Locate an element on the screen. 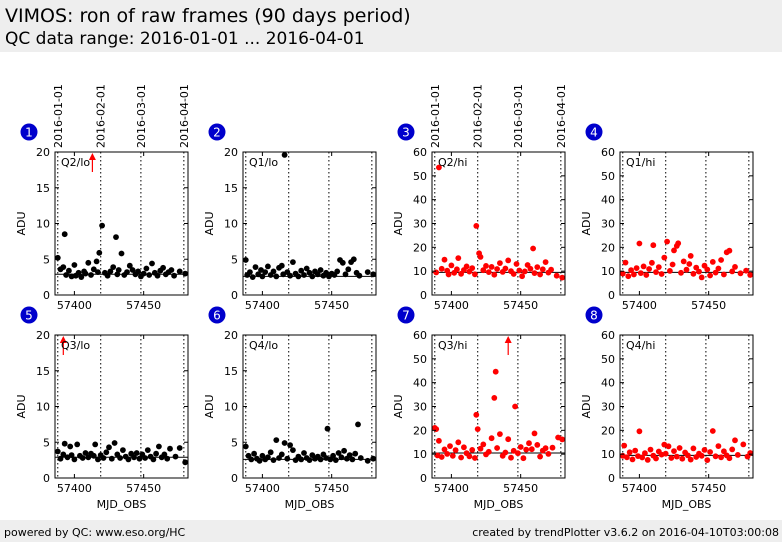 This screenshot has width=782, height=542. panel-badge-number: 8 is located at coordinates (594, 316).